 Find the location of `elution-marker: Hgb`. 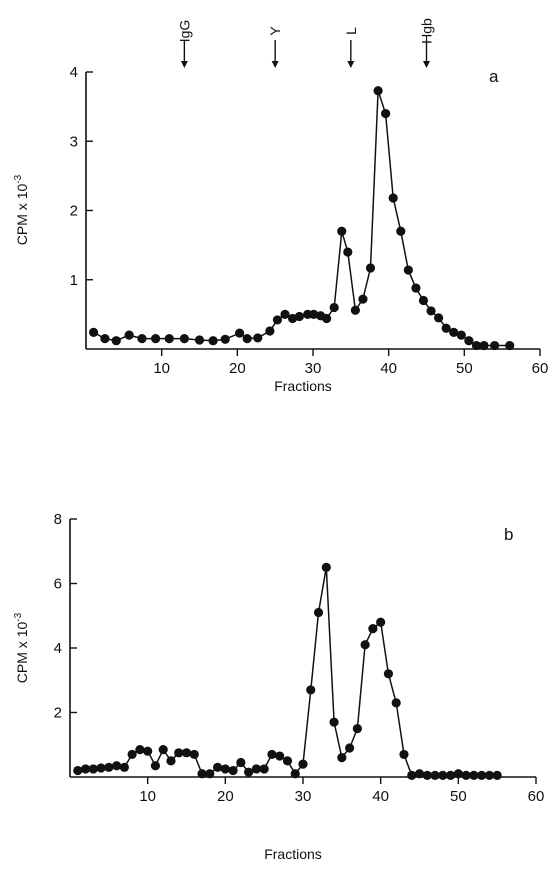

elution-marker: Hgb is located at coordinates (427, 43).